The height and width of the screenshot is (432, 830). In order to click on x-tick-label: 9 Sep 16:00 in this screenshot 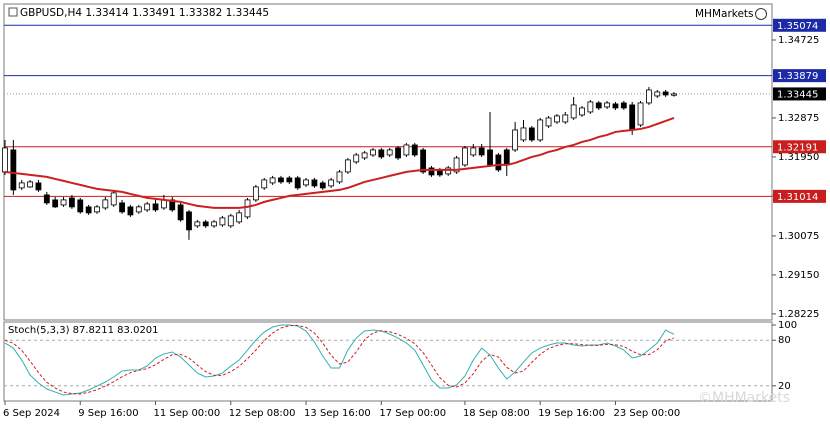, I will do `click(108, 413)`.